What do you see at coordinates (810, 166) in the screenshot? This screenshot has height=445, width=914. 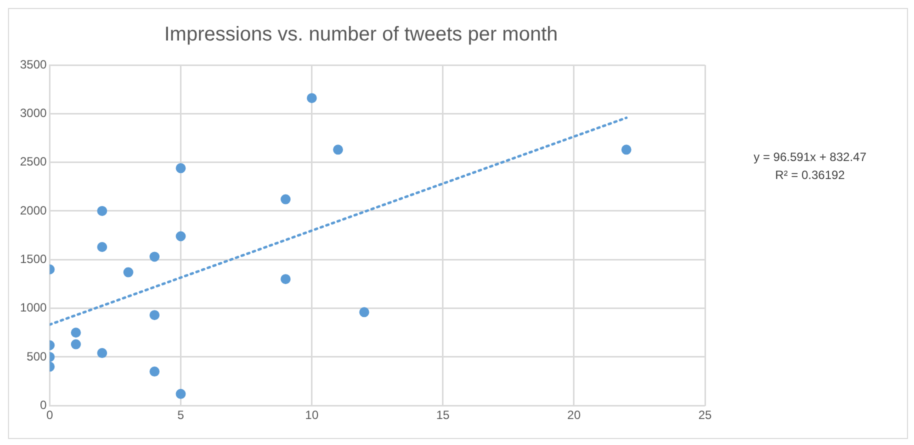 I see `text: y = 96.591x + 832.47 R² = 0.36192` at bounding box center [810, 166].